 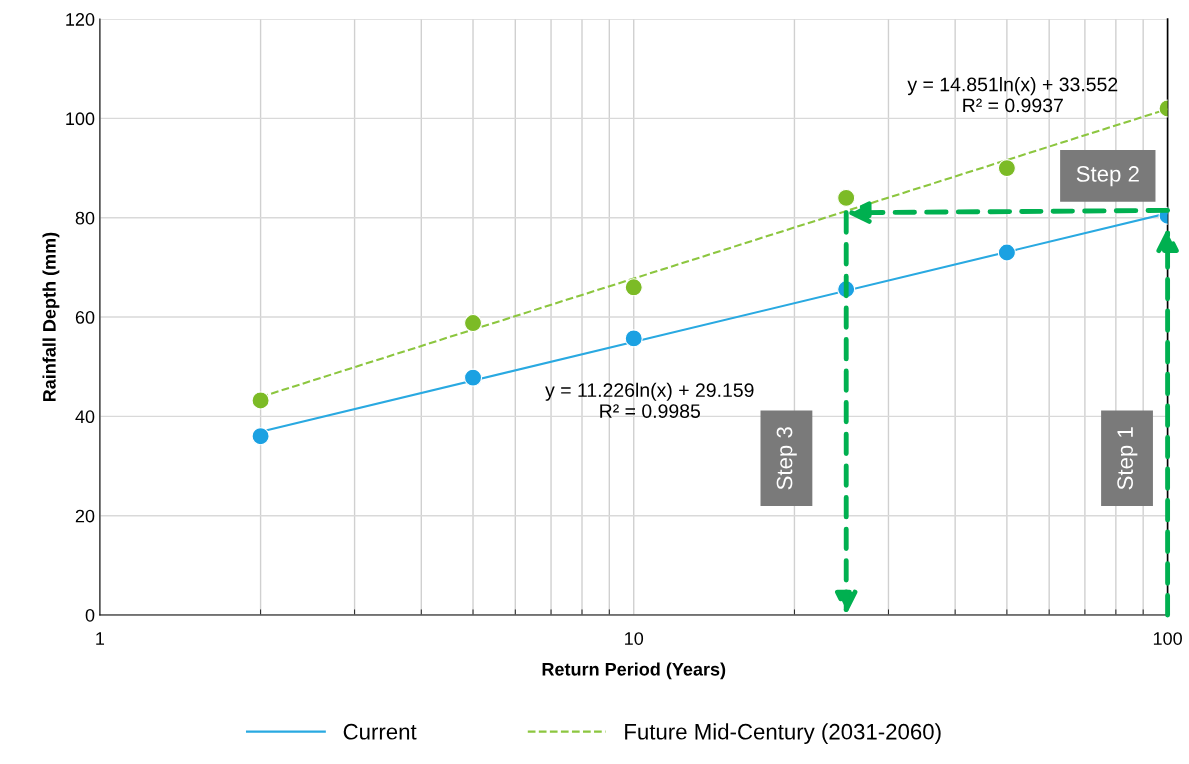 I want to click on annotation: y = 14.851ln(x) + 33.552 R² = 0.9937, so click(x=1012, y=95).